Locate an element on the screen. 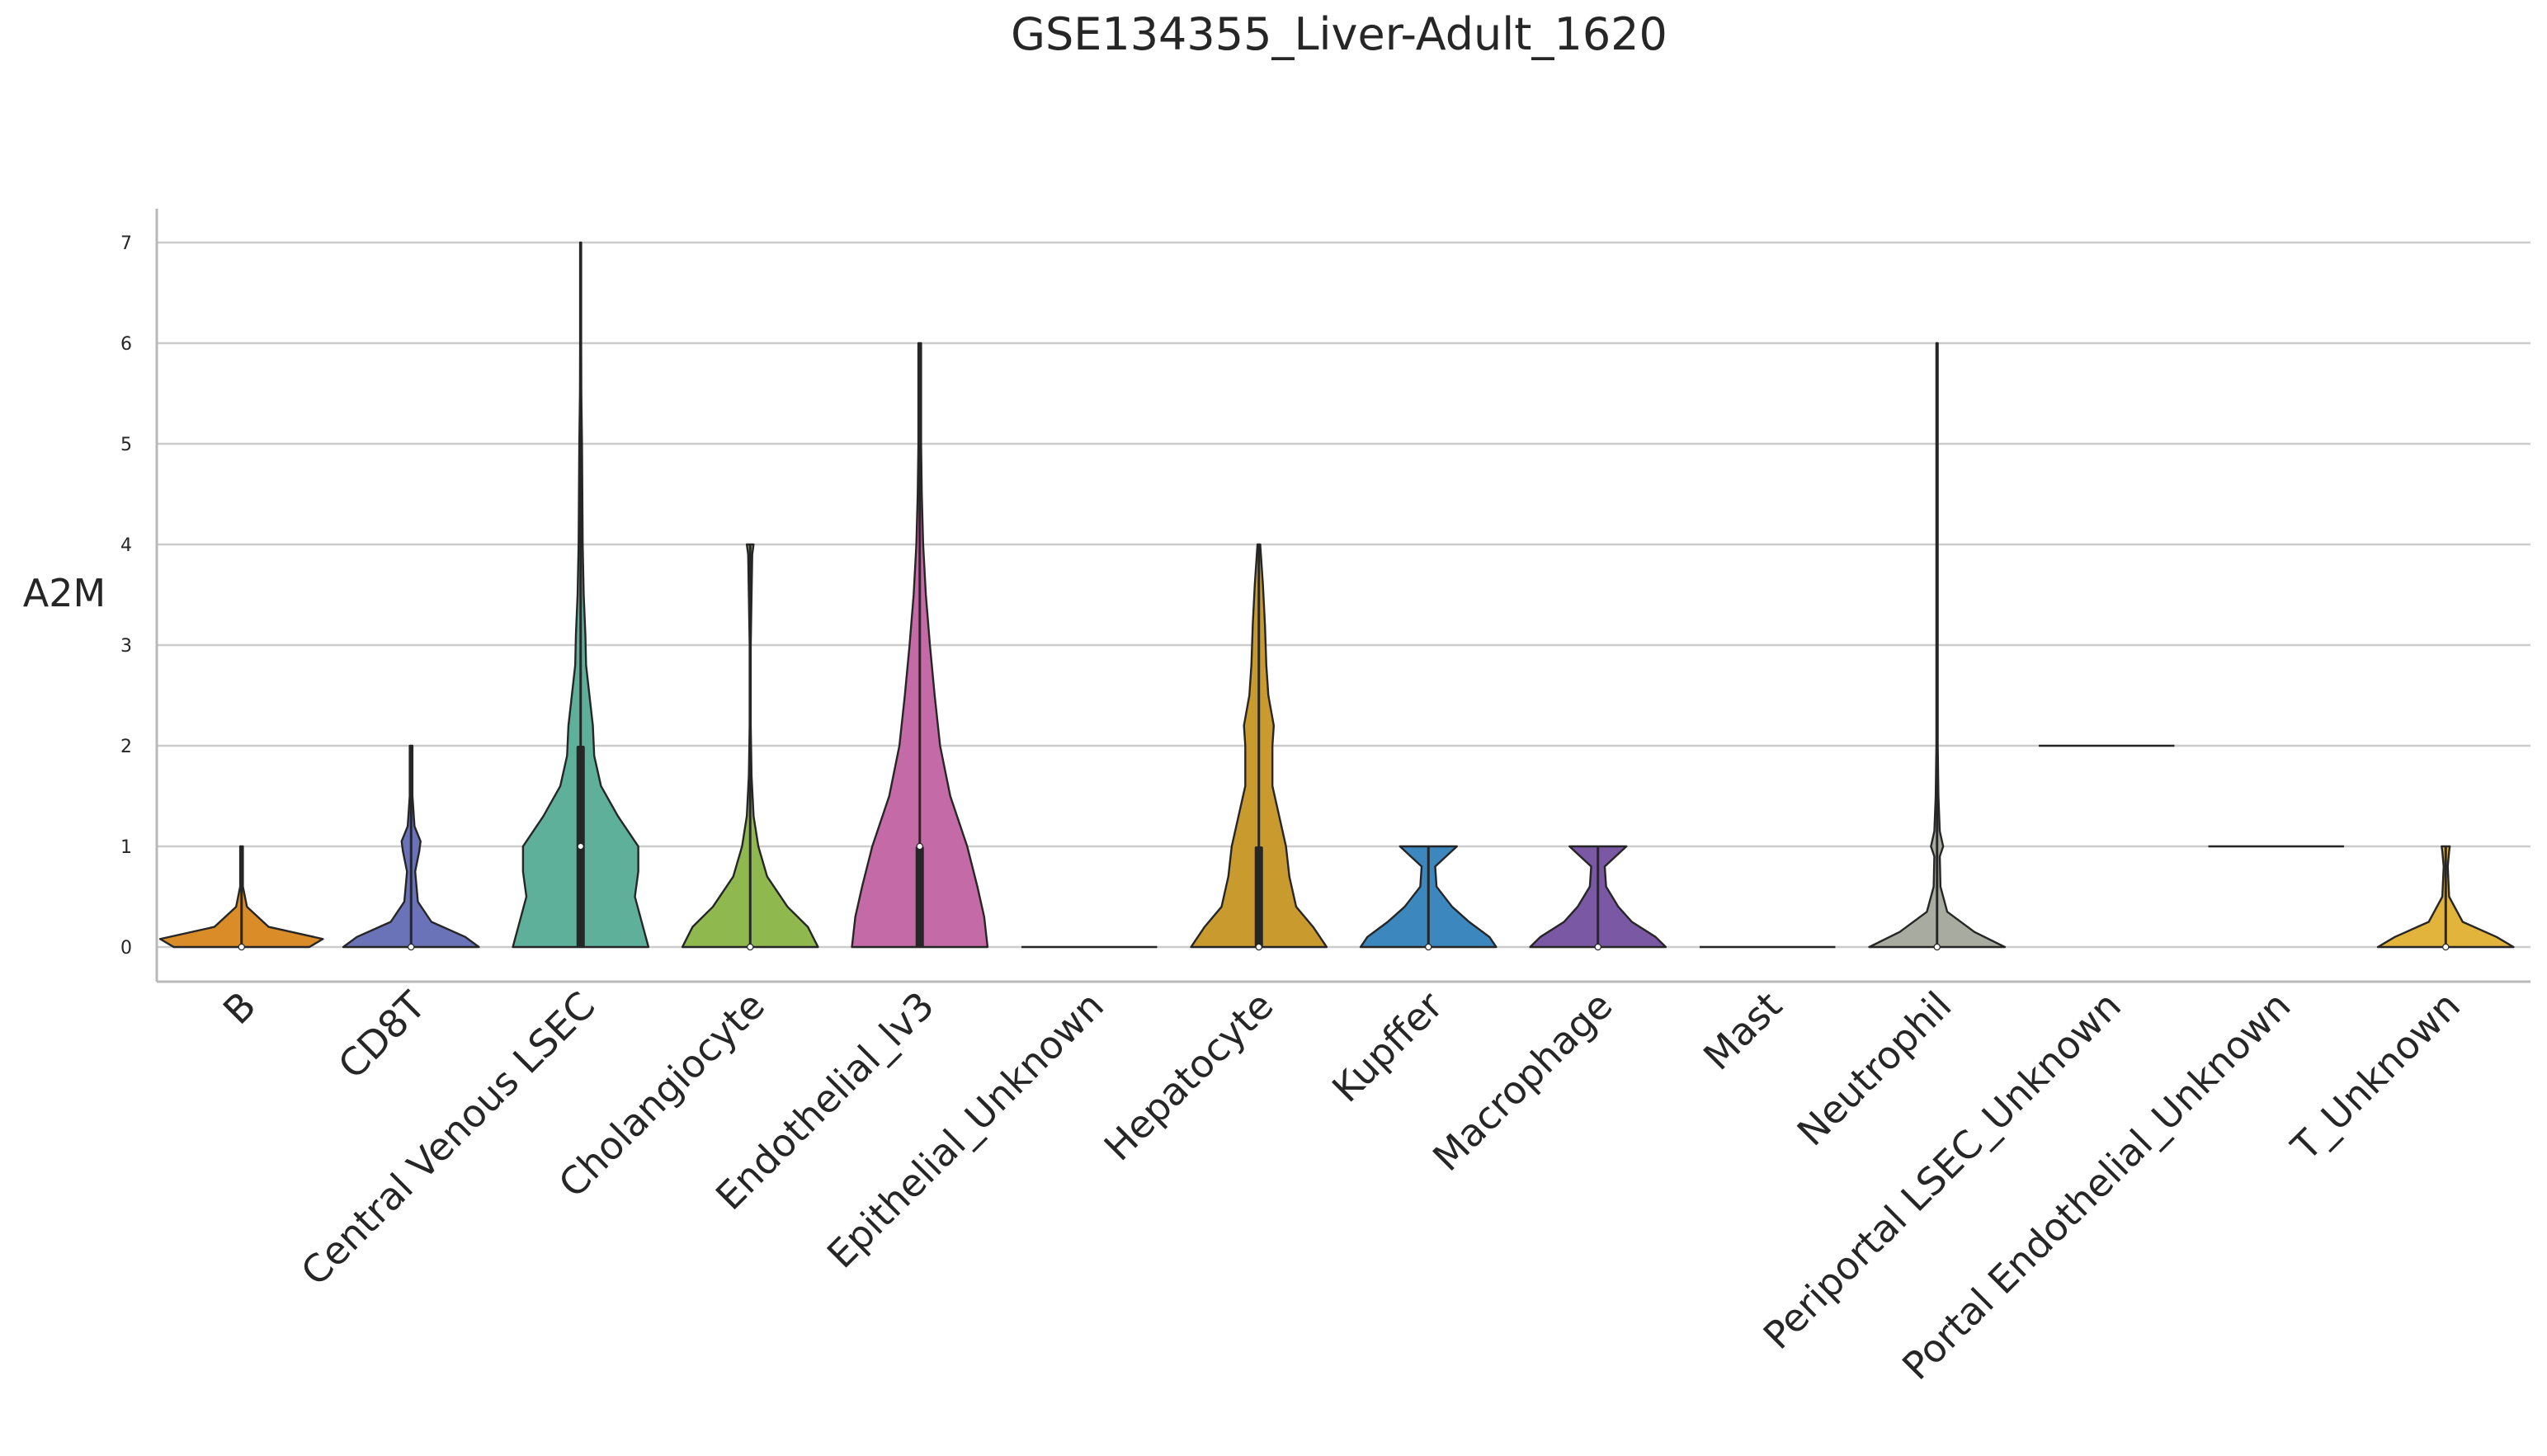 Image resolution: width=2547 pixels, height=1456 pixels. x-tick-label: Epithelial_Unknown is located at coordinates (965, 1130).